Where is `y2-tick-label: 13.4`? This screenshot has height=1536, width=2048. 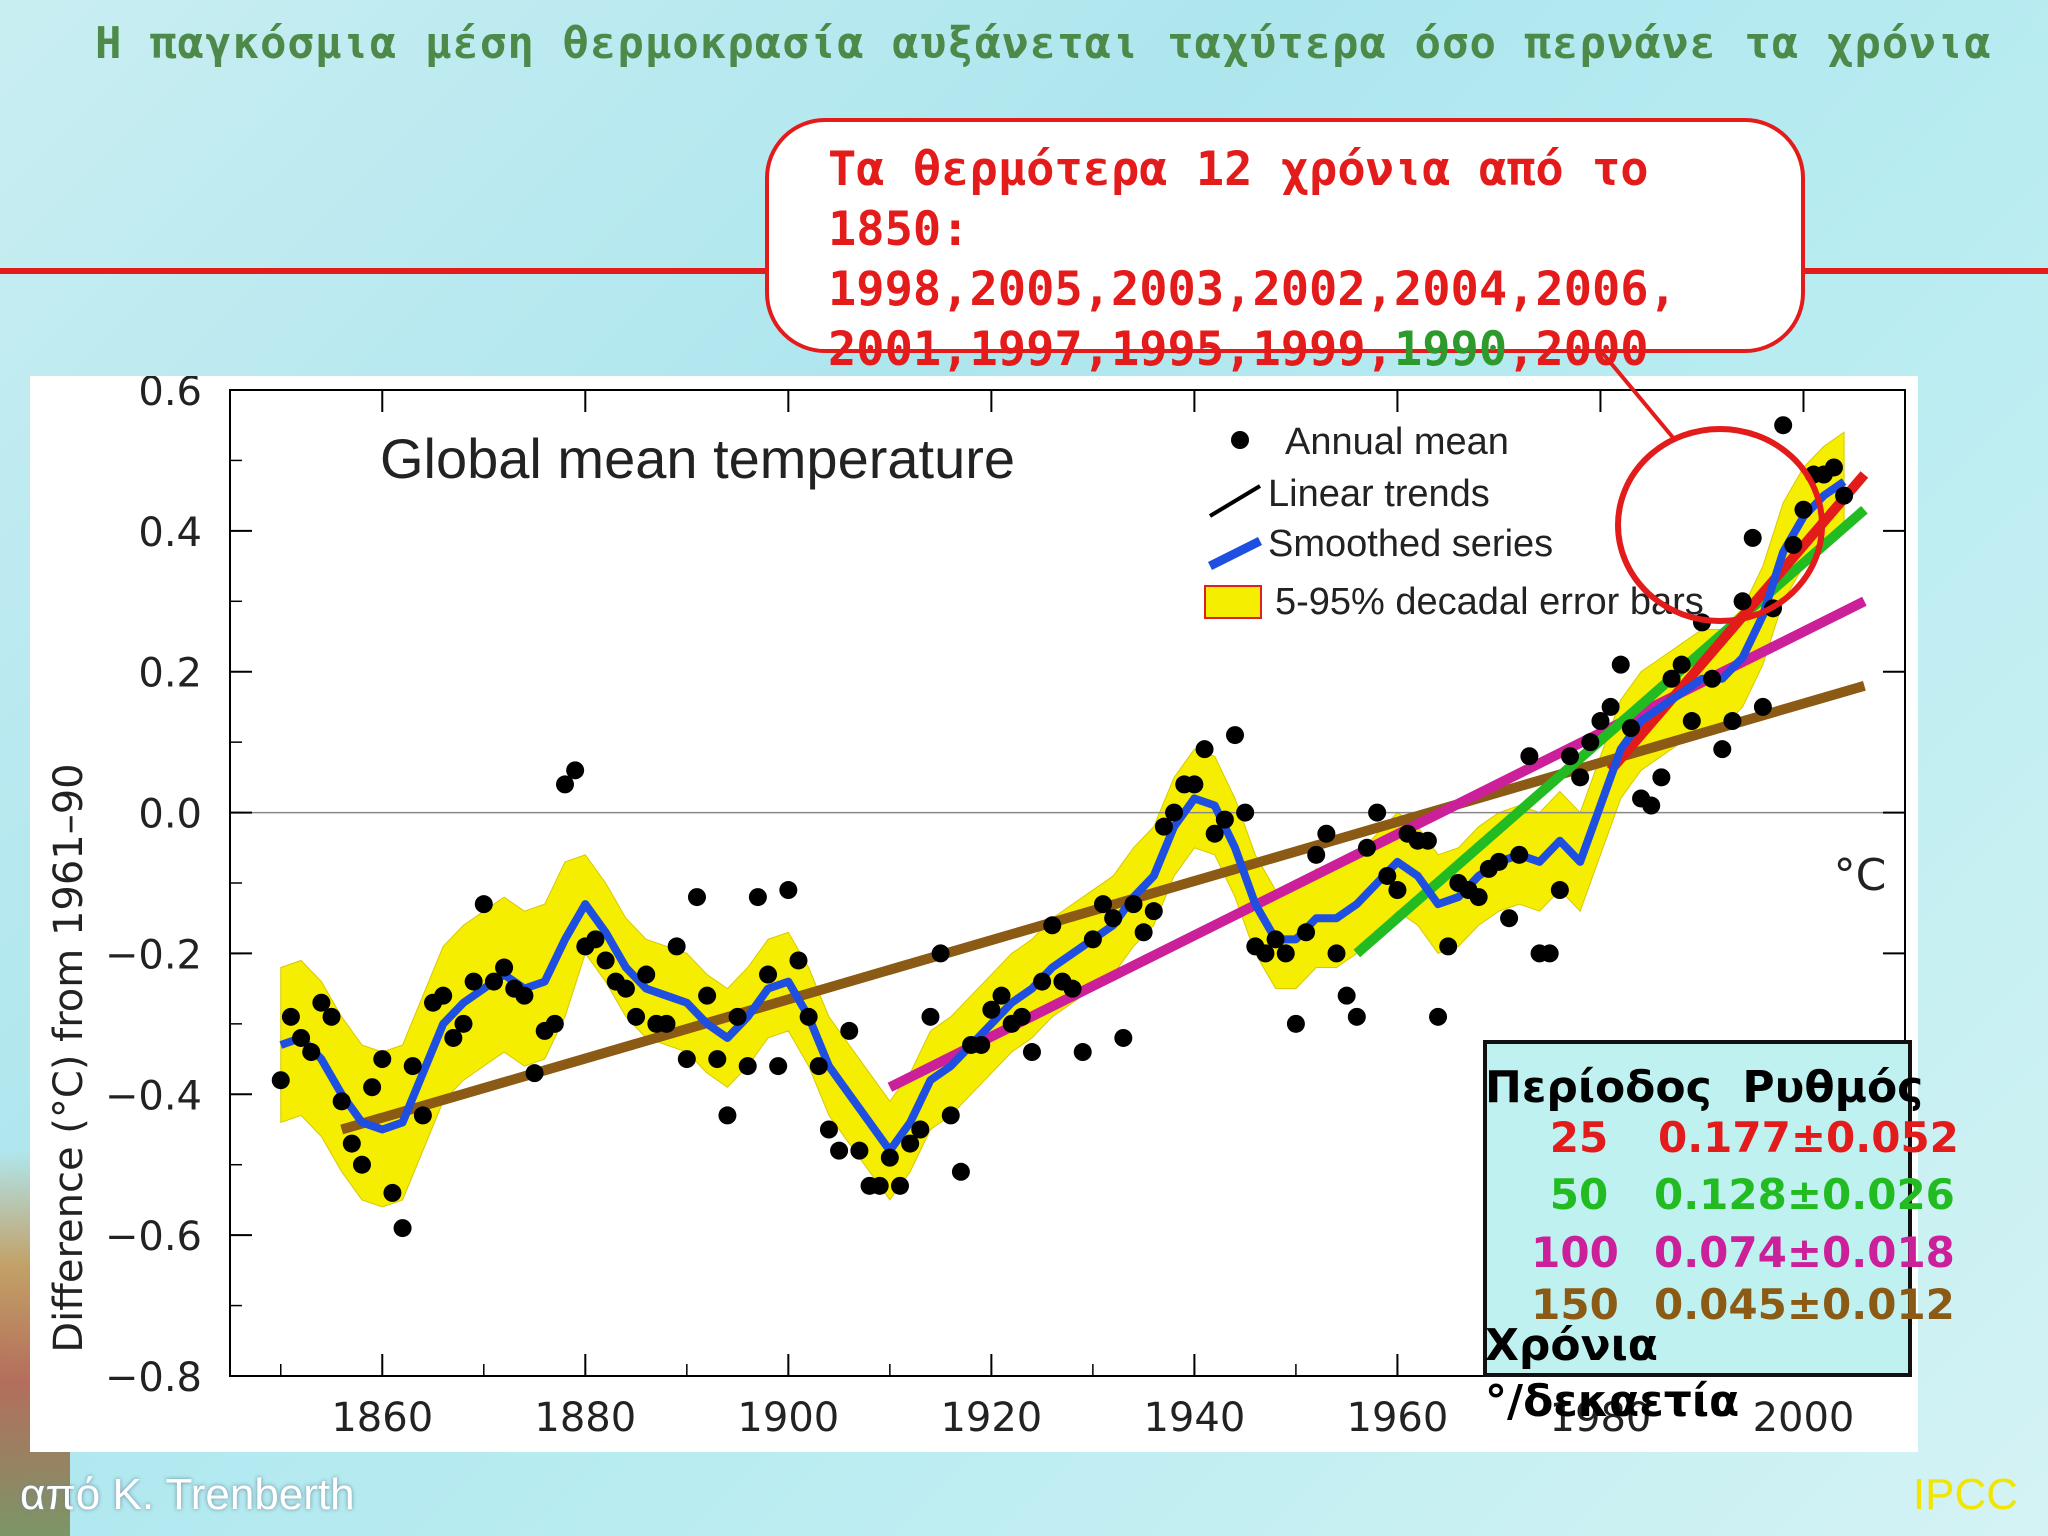
y2-tick-label: 13.4 is located at coordinates (1917, 1237).